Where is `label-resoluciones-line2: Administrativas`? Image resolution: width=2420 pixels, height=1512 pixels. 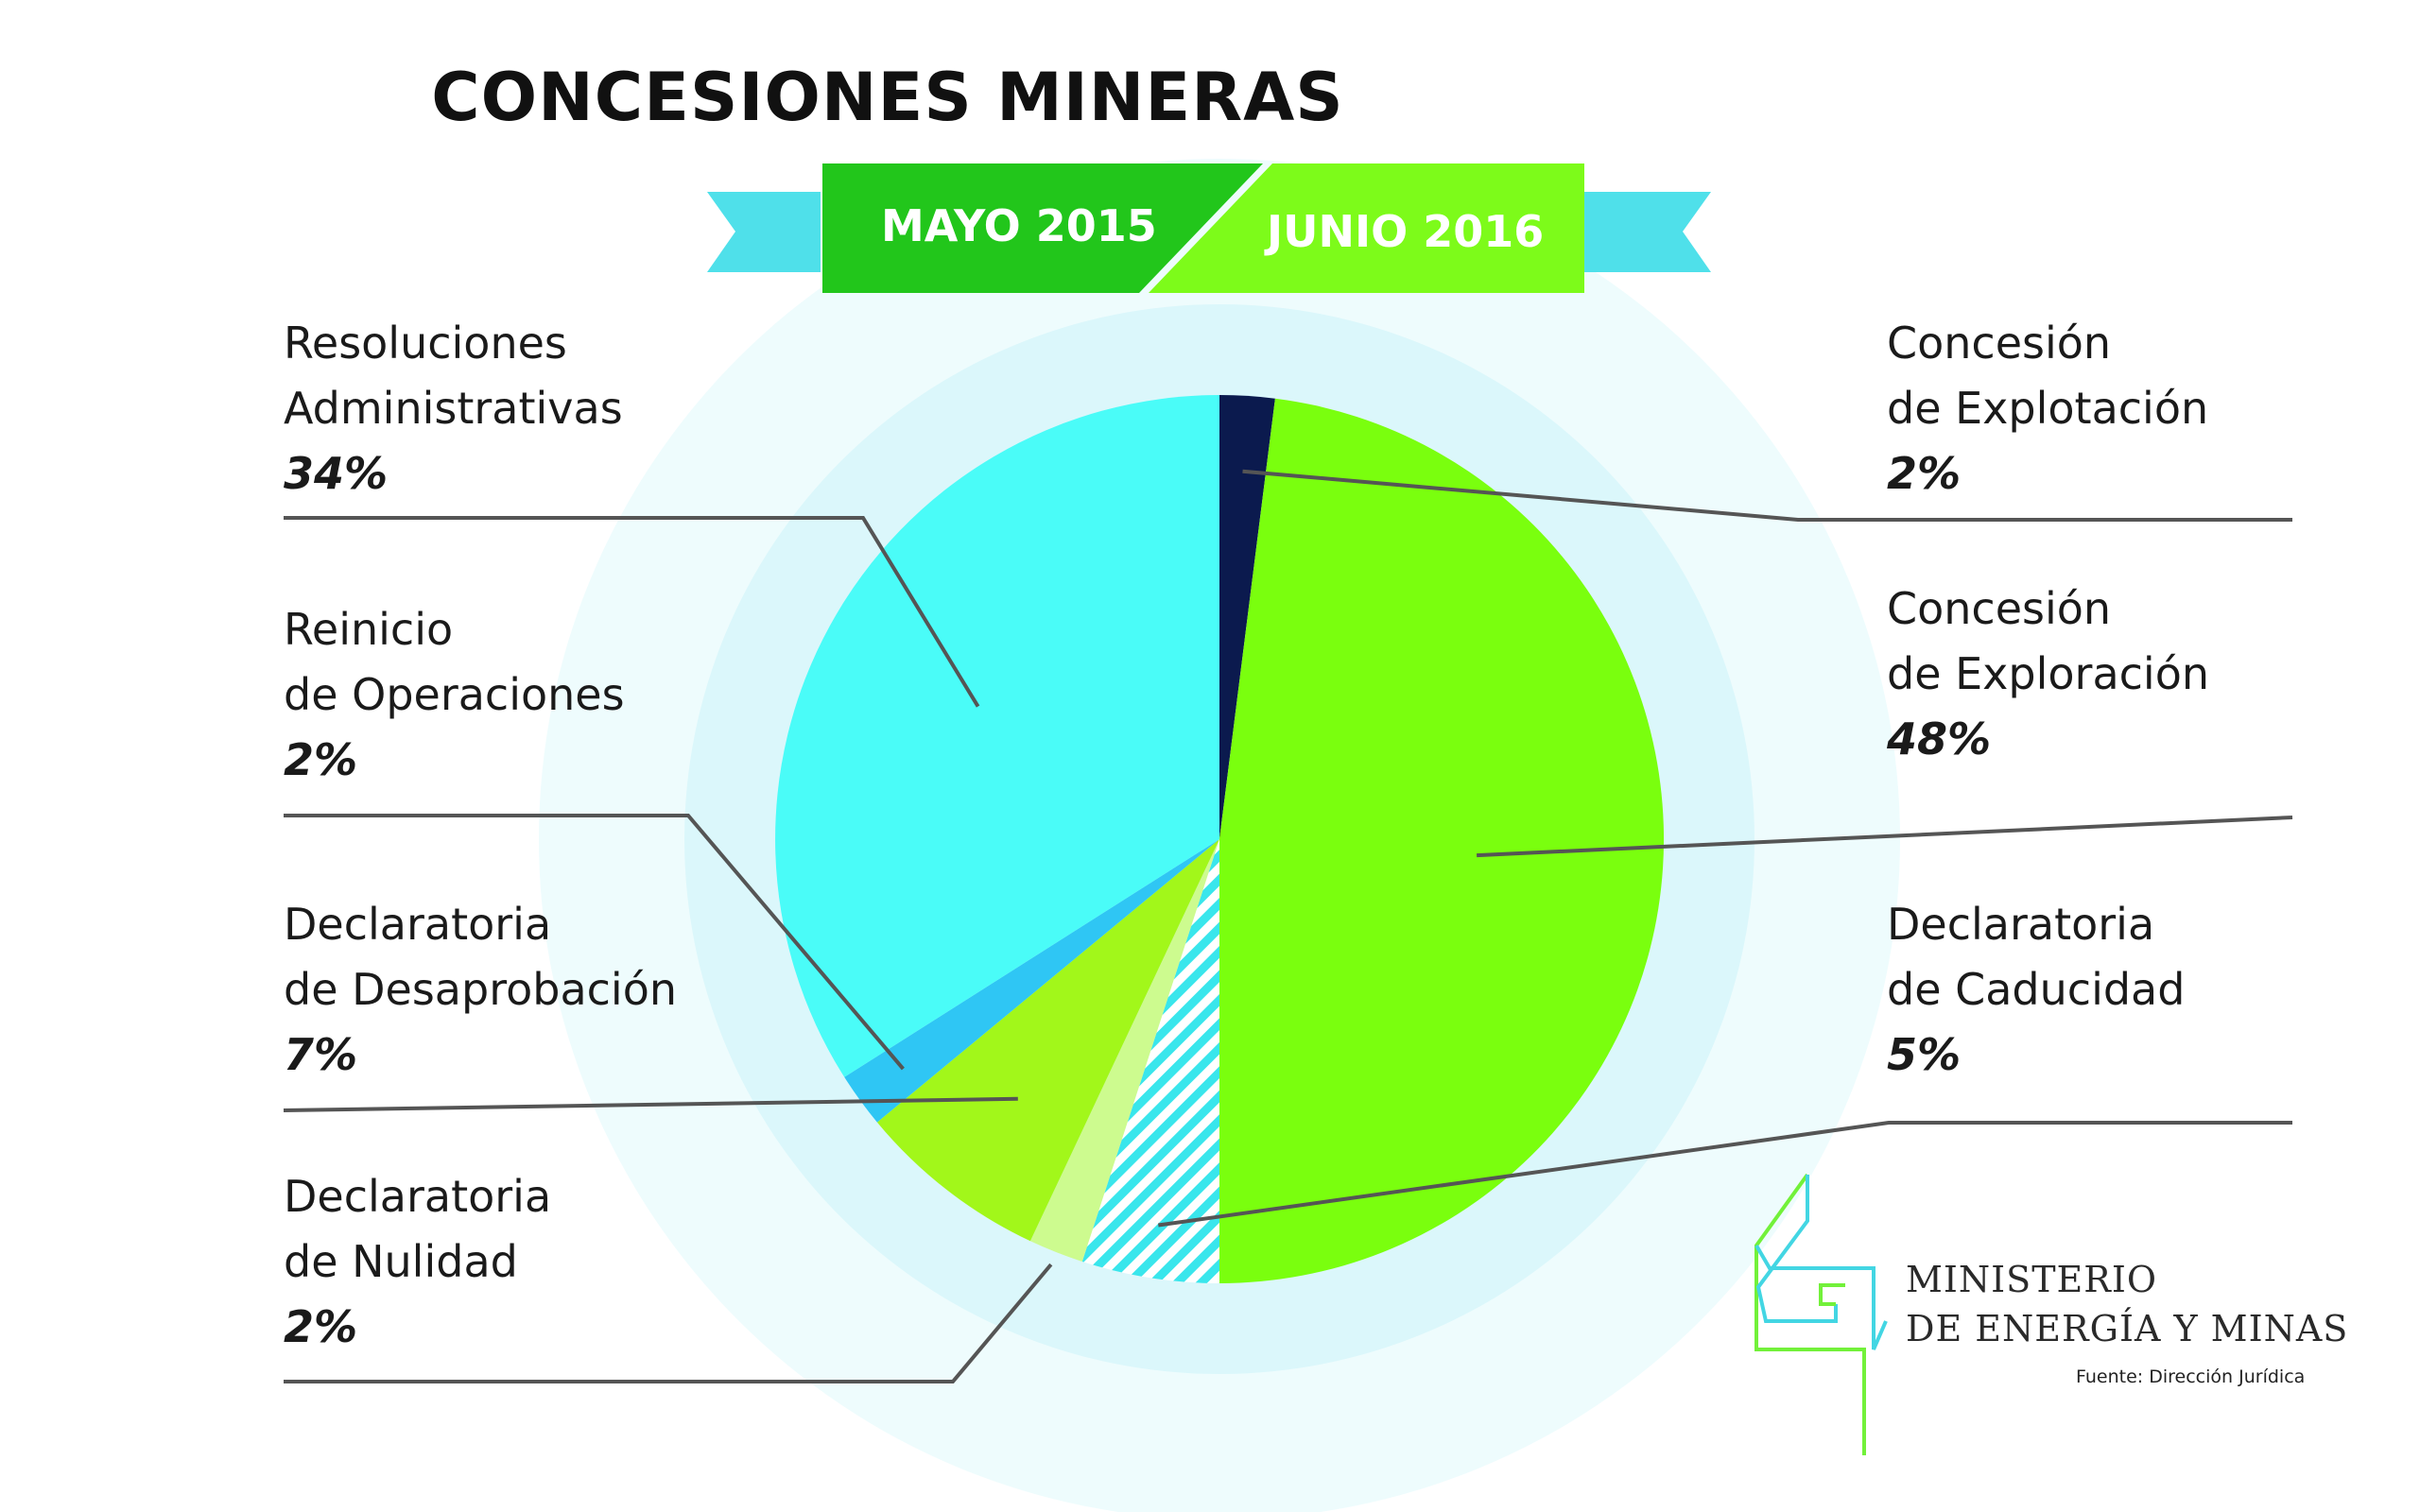
label-resoluciones-line2: Administrativas is located at coordinates (453, 408).